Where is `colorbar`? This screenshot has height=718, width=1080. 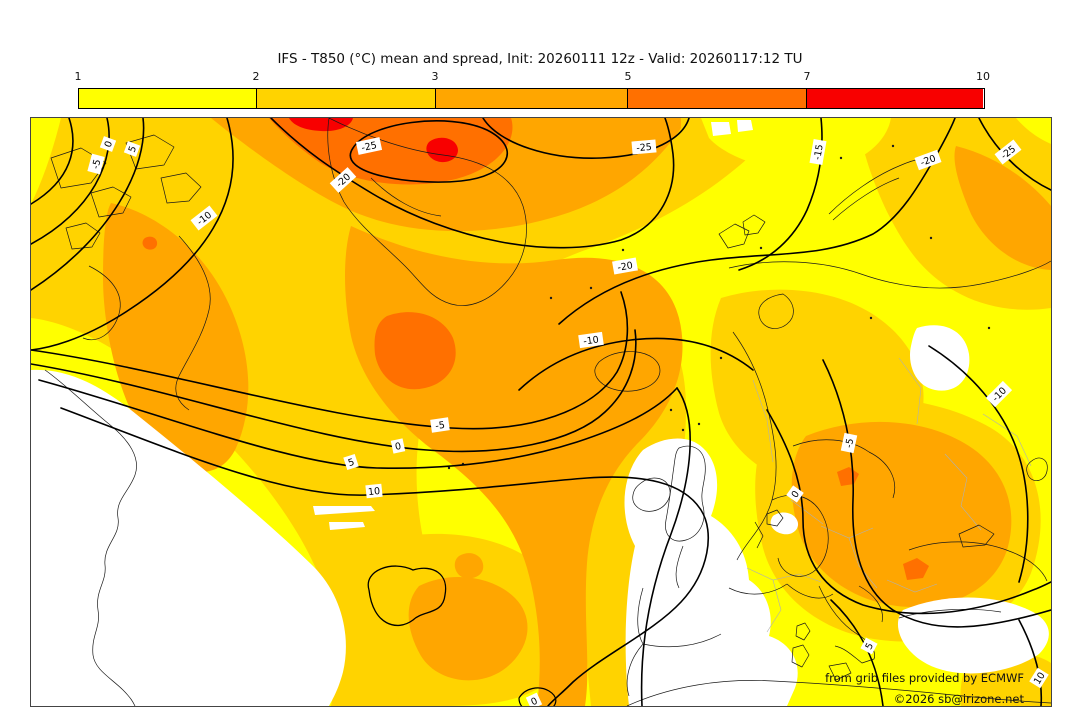 colorbar is located at coordinates (531, 98).